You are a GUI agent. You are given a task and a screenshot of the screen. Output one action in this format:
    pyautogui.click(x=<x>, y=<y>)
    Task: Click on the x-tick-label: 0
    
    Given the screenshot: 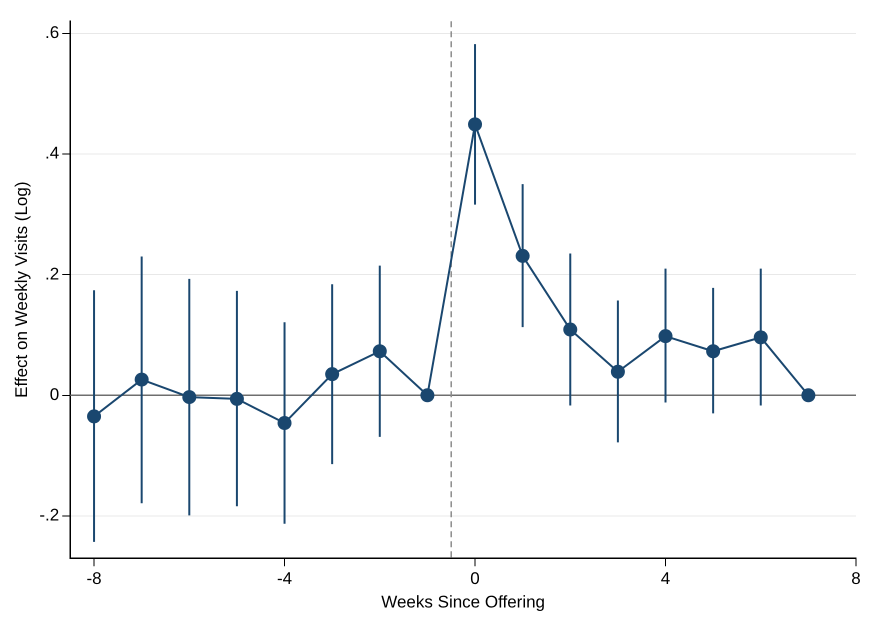 What is the action you would take?
    pyautogui.click(x=475, y=578)
    